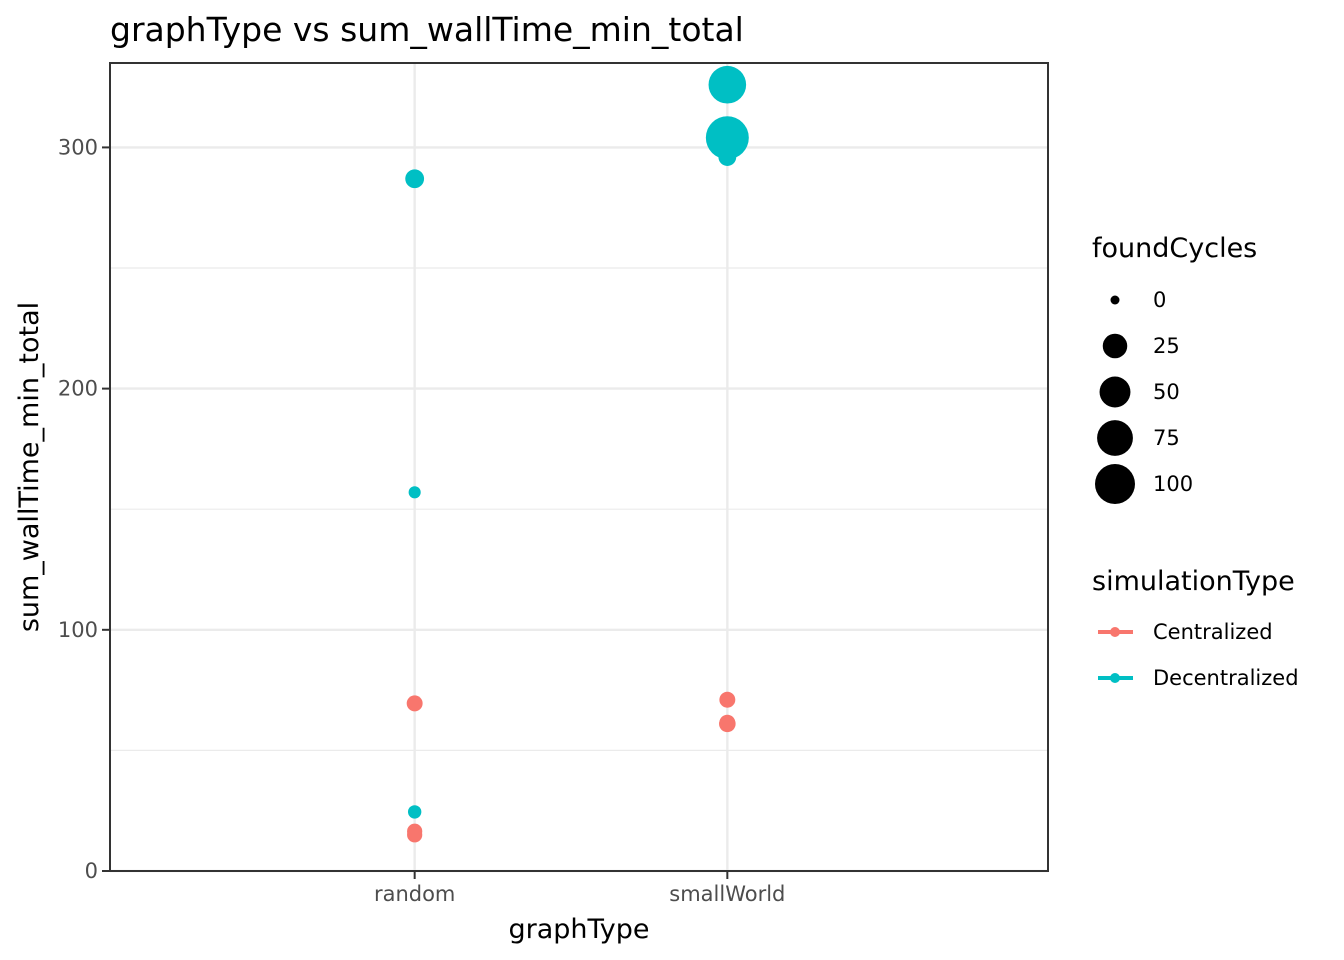 The height and width of the screenshot is (960, 1344). What do you see at coordinates (91, 871) in the screenshot?
I see `y-tick-label: 0` at bounding box center [91, 871].